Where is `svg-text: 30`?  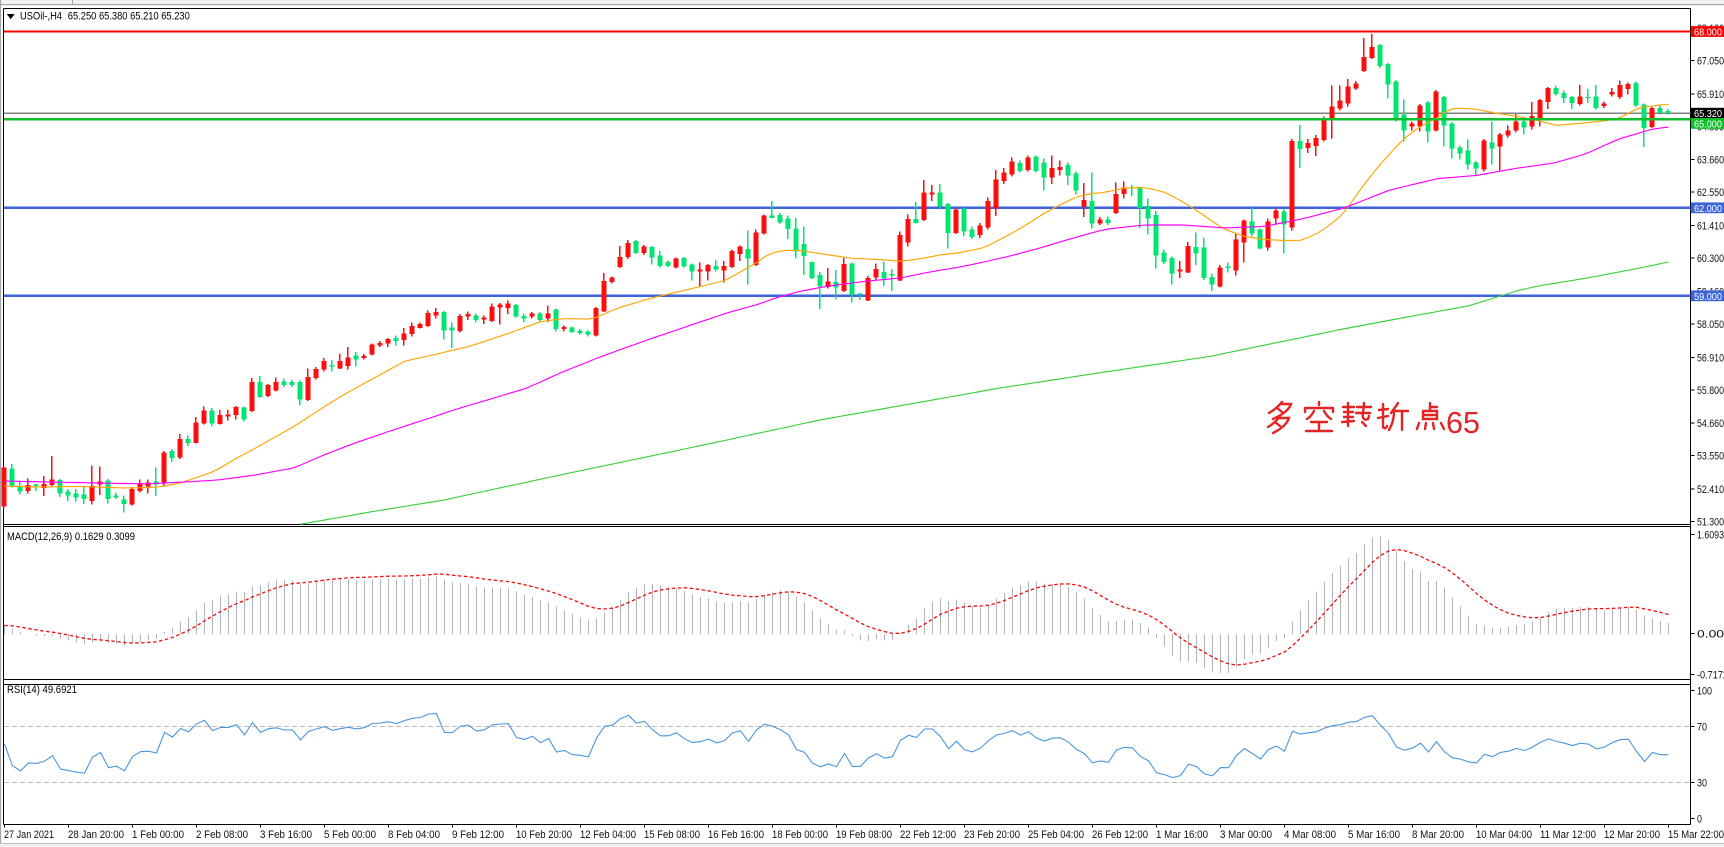
svg-text: 30 is located at coordinates (1702, 783).